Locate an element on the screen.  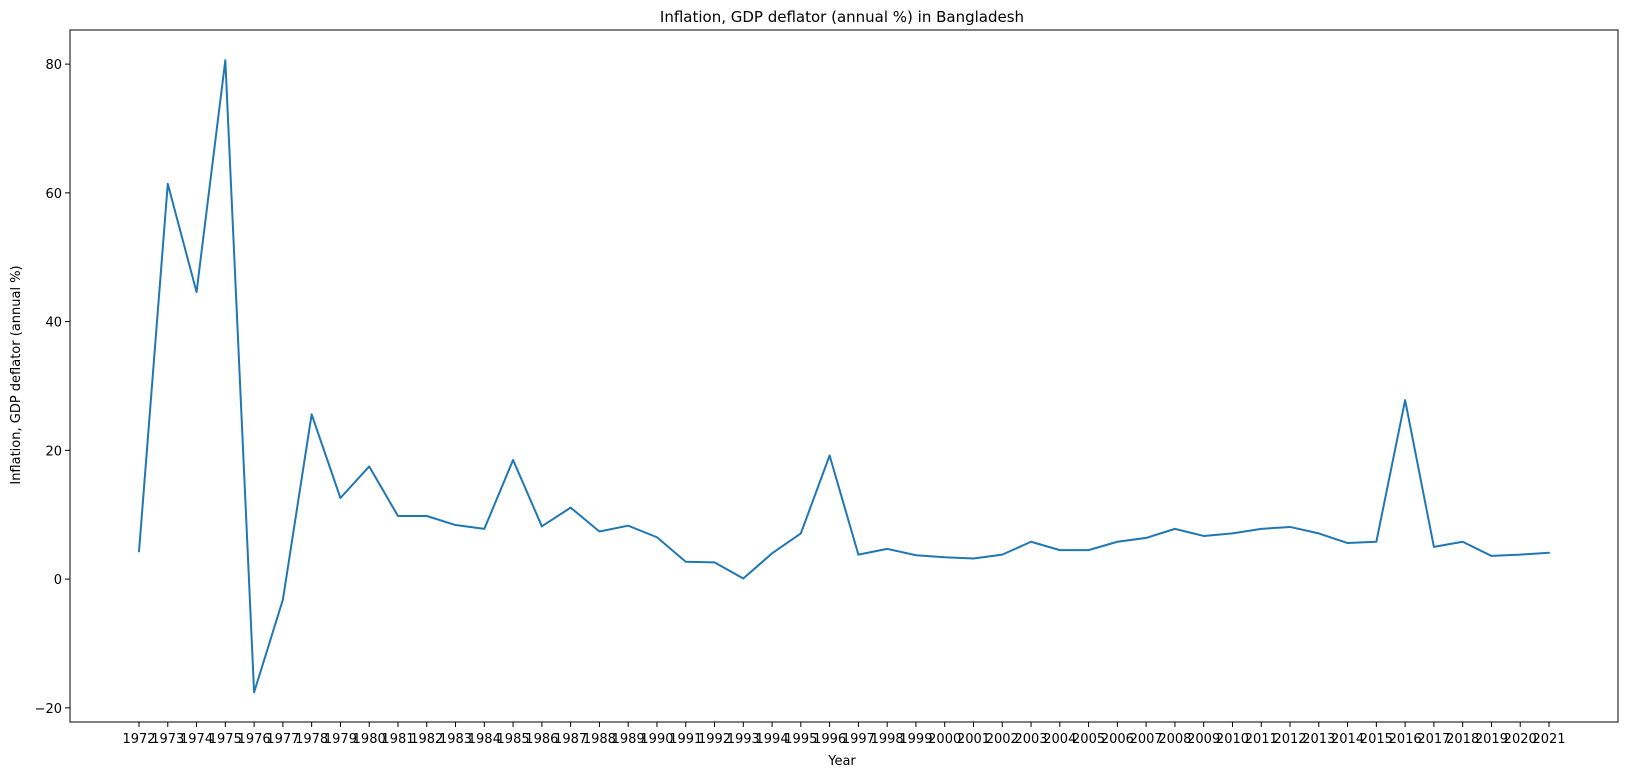
x-tick-label: 1974 is located at coordinates (196, 739).